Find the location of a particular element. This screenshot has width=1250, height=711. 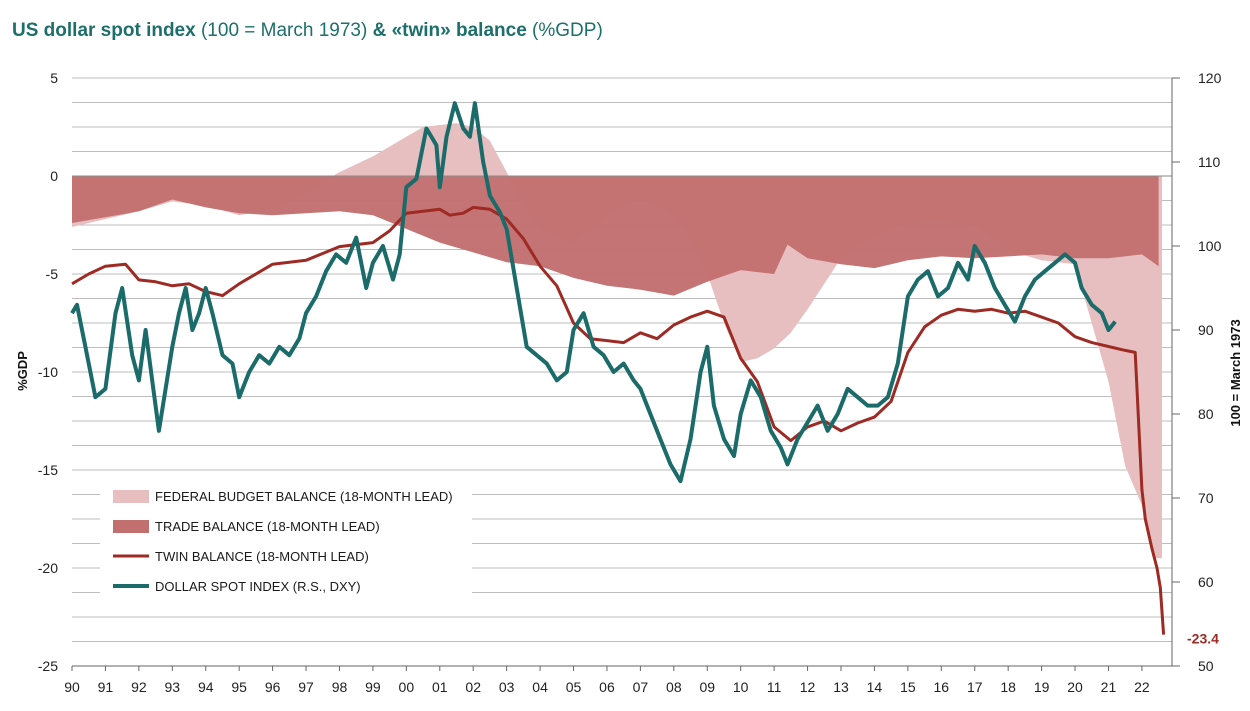

x-tick-label: 91 is located at coordinates (106, 687).